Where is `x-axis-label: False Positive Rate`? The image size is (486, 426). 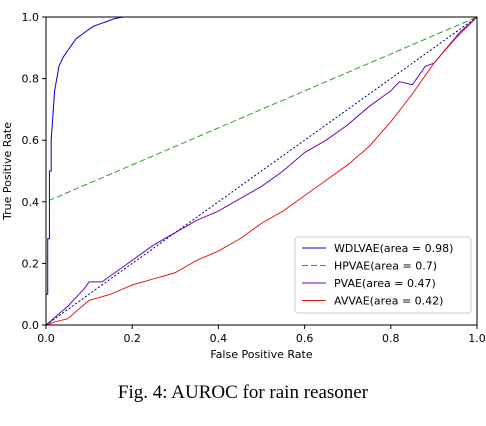 x-axis-label: False Positive Rate is located at coordinates (261, 354).